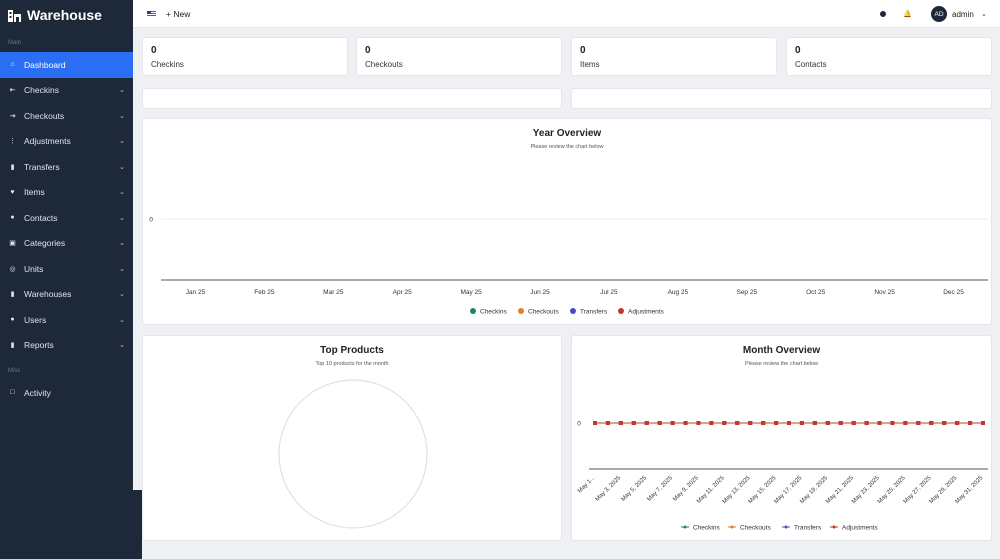 The image size is (1000, 559). Describe the element at coordinates (66, 91) in the screenshot. I see `sidebar-item-checkins: ⇤ Checkins ⌄` at that location.